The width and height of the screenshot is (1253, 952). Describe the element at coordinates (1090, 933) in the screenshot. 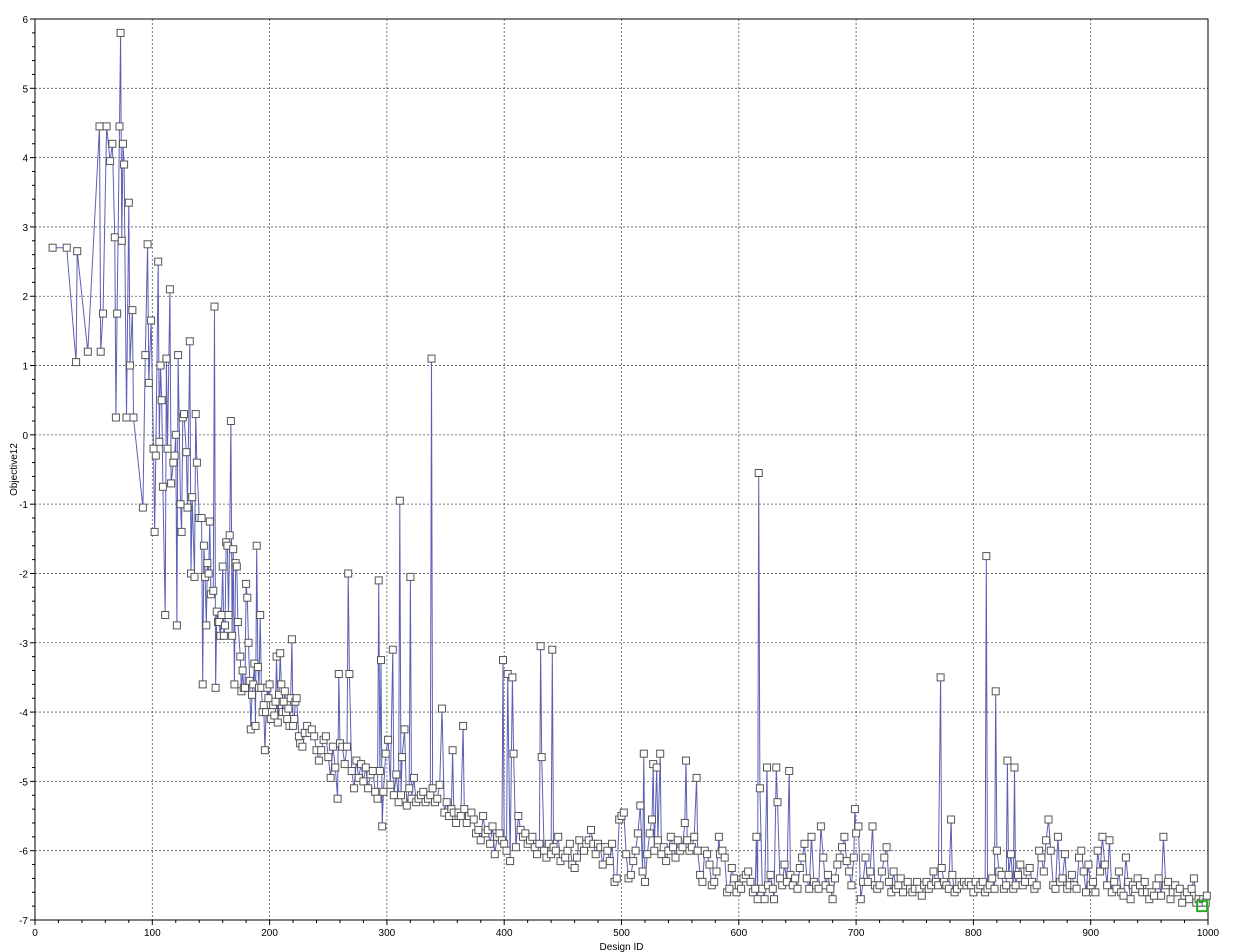

I see `x-tick-label: 900` at that location.